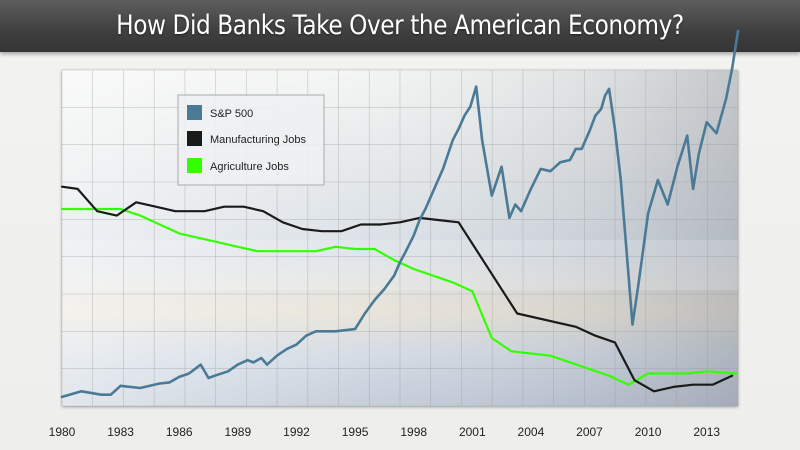 This screenshot has width=800, height=450. I want to click on legend-swatch-manufacturing, so click(194, 138).